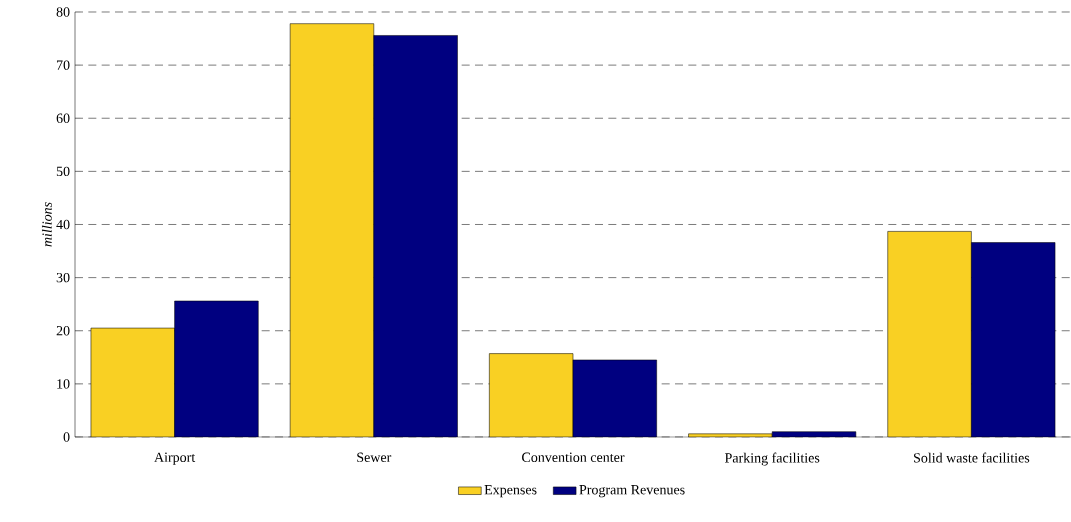 This screenshot has width=1071, height=522. What do you see at coordinates (175, 458) in the screenshot?
I see `x-tick-label: Airport` at bounding box center [175, 458].